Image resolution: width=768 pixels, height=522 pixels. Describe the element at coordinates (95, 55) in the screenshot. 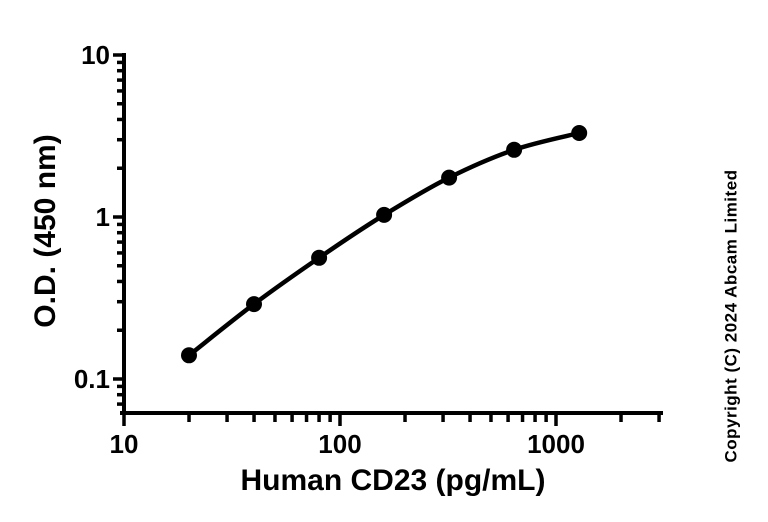

I see `y-tick-label: 10` at that location.